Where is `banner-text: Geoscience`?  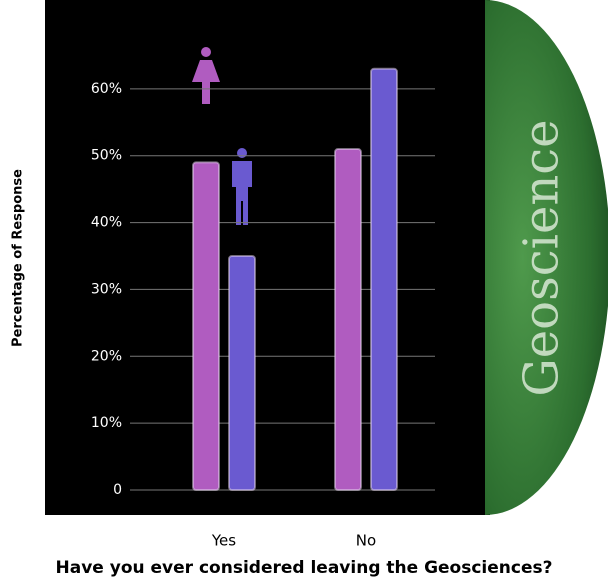
banner-text: Geoscience is located at coordinates (542, 257).